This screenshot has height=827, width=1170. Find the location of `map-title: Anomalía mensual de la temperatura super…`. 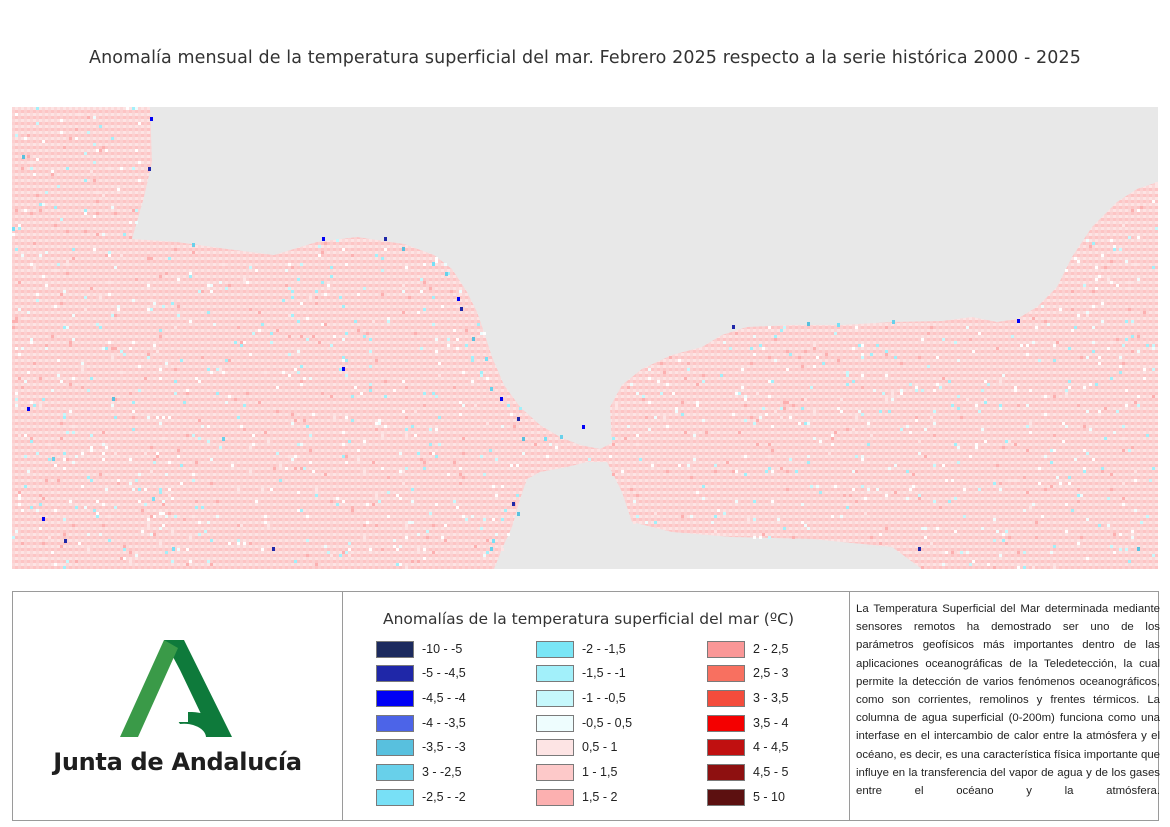

map-title: Anomalía mensual de la temperatura super… is located at coordinates (585, 58).